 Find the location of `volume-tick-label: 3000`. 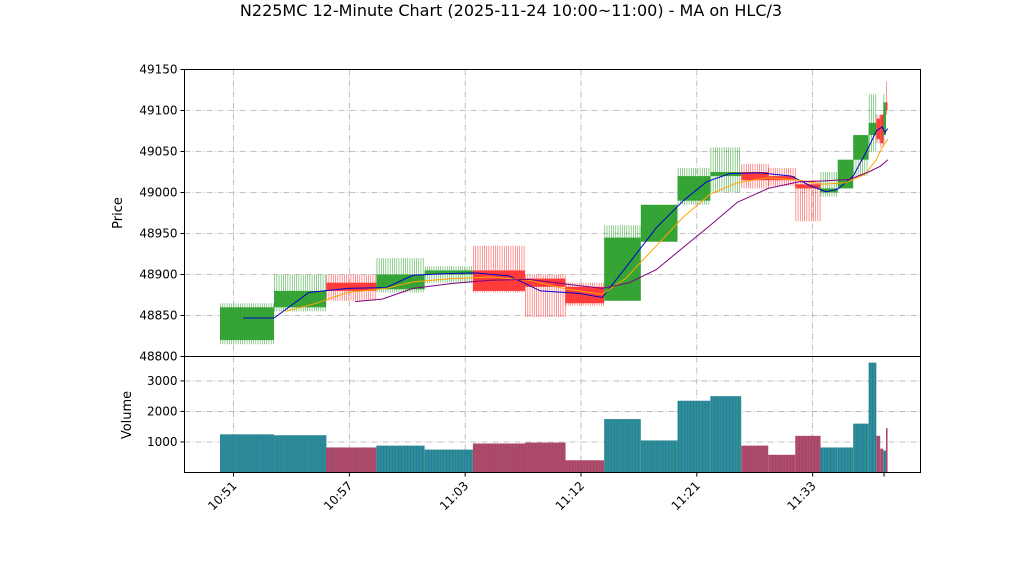

volume-tick-label: 3000 is located at coordinates (162, 381).